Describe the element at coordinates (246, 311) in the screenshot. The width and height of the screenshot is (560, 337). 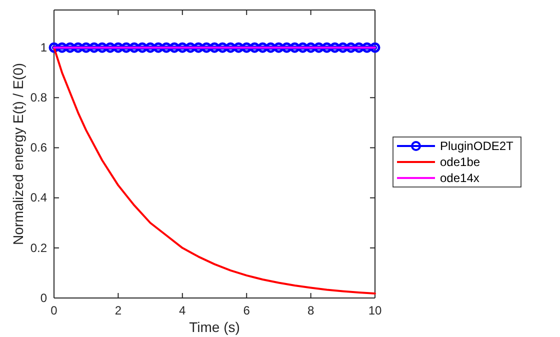
I see `x-tick-label: 6` at that location.